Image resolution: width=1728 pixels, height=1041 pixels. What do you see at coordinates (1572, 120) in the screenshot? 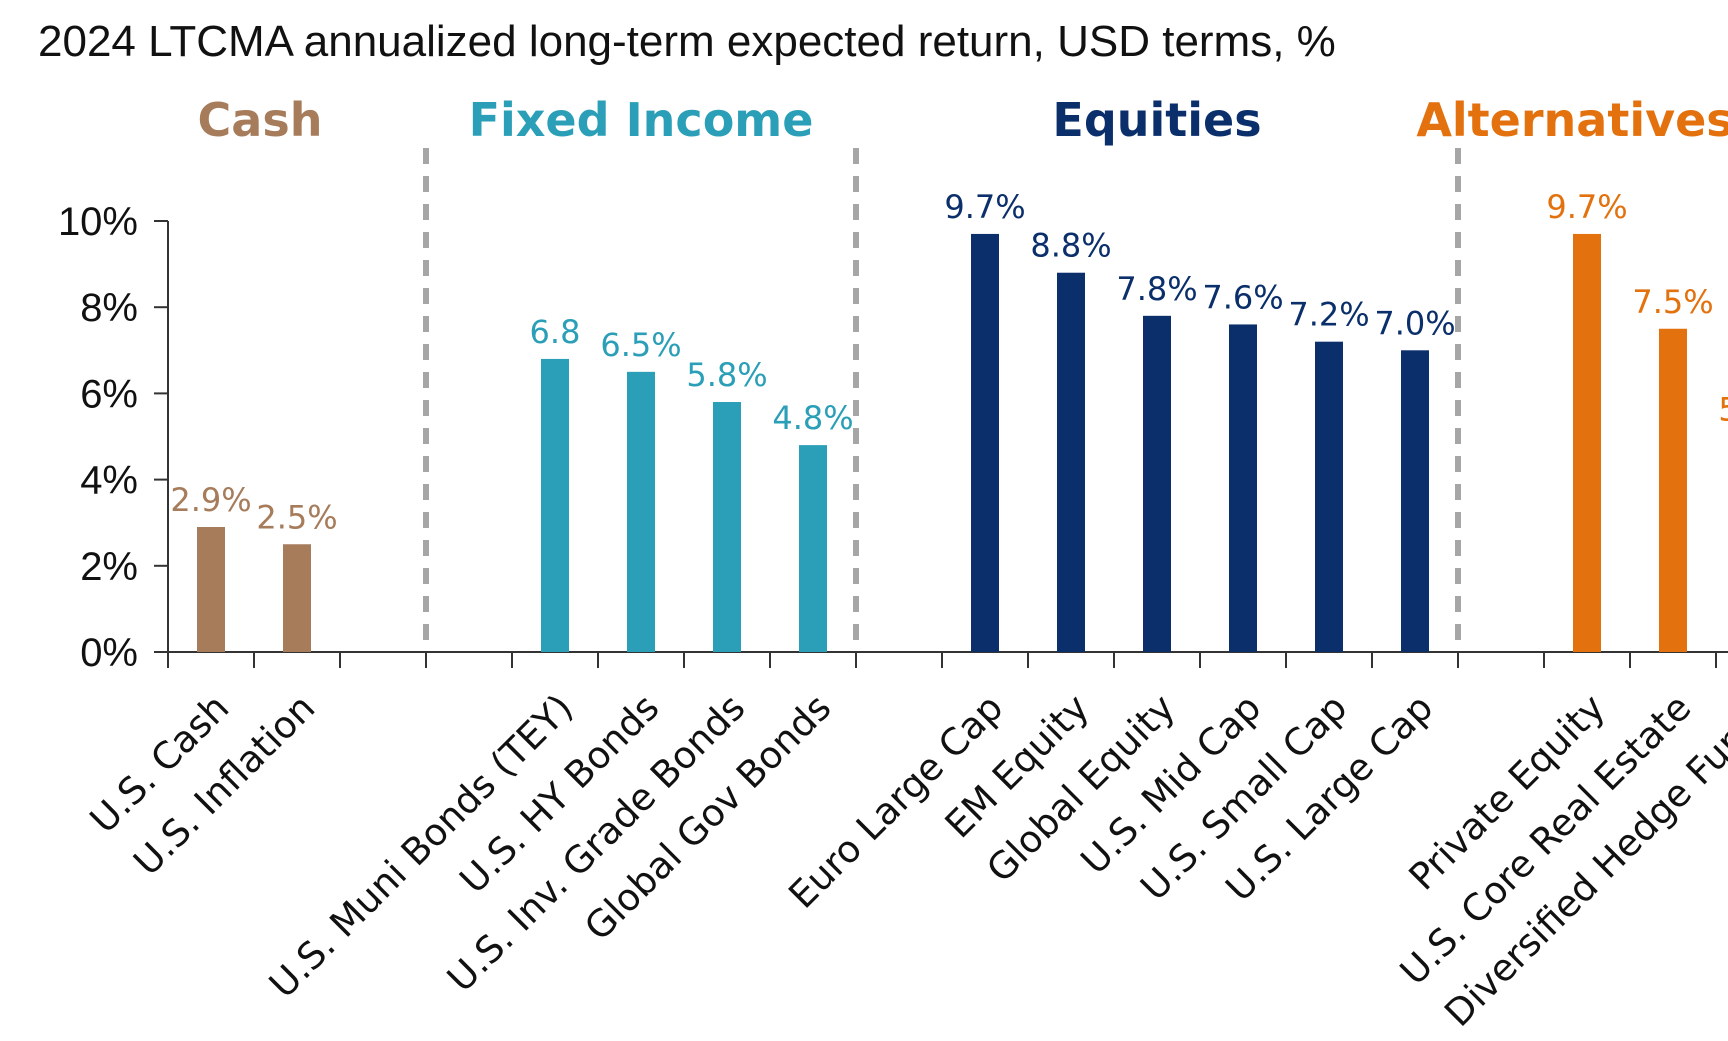
I see `group-header-alternatives: Alternatives` at bounding box center [1572, 120].